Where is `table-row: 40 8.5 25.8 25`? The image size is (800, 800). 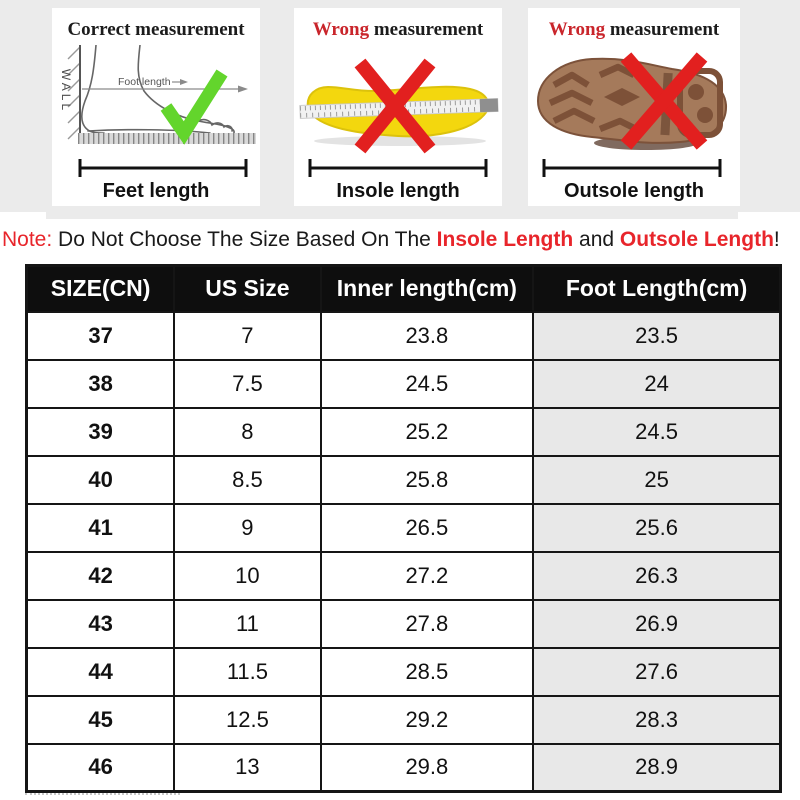 table-row: 40 8.5 25.8 25 is located at coordinates (403, 479).